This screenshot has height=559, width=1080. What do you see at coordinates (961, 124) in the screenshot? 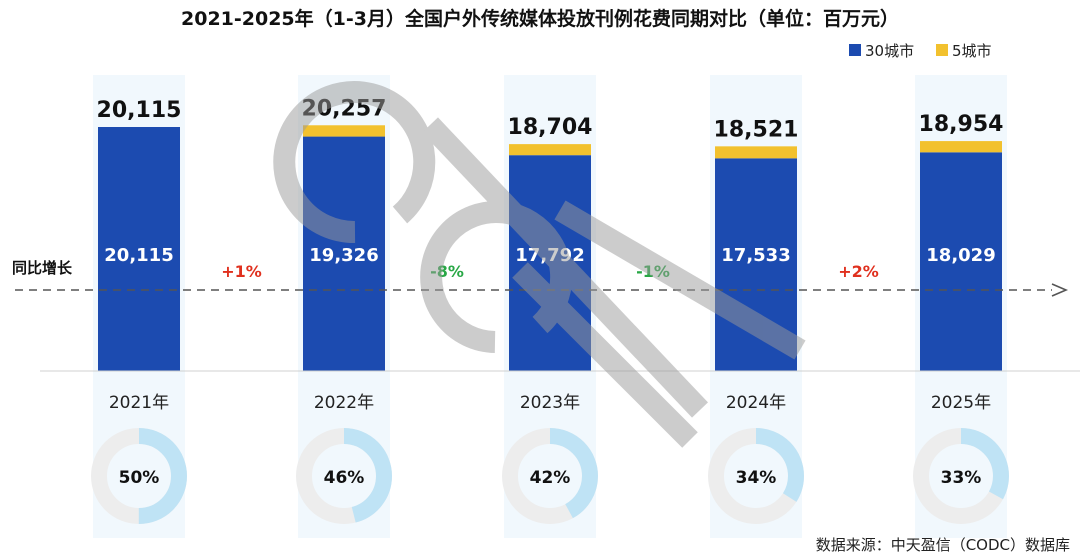
I see `total-value-label: 18,954` at bounding box center [961, 124].